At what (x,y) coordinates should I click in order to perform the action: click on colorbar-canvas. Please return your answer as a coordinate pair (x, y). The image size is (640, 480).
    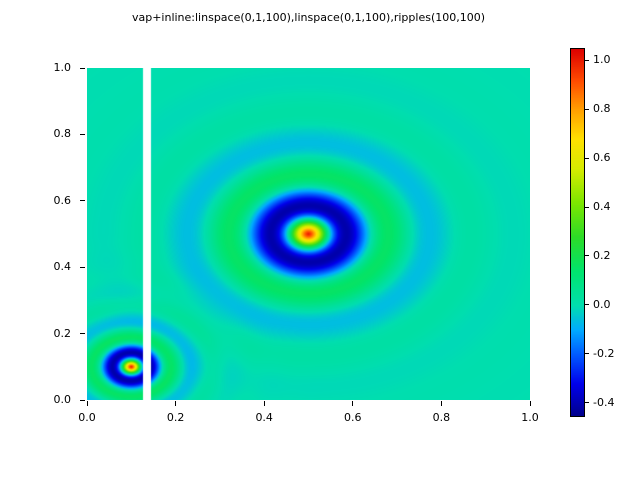
    Looking at the image, I should click on (577, 232).